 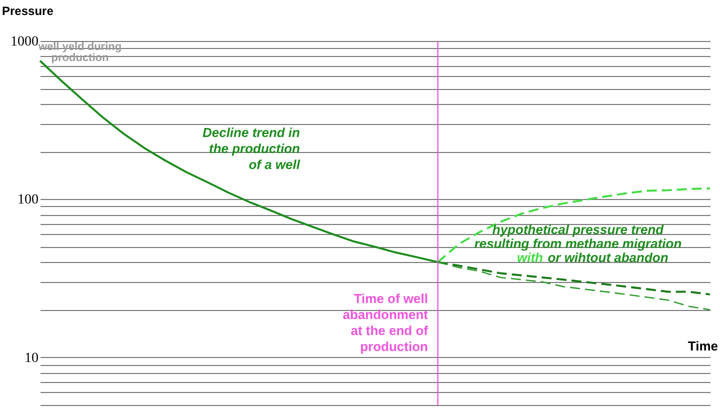 I want to click on y-tick-label: 100, so click(x=28, y=200).